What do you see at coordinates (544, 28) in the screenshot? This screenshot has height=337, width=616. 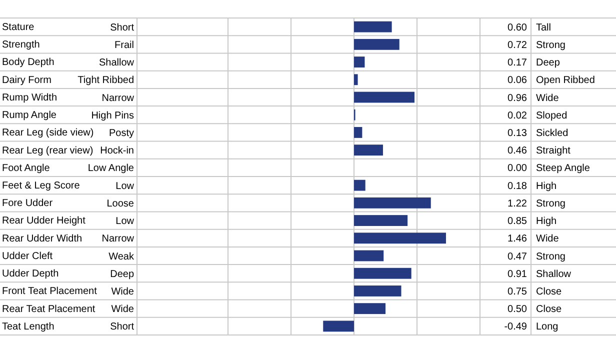 I see `text: Tall` at bounding box center [544, 28].